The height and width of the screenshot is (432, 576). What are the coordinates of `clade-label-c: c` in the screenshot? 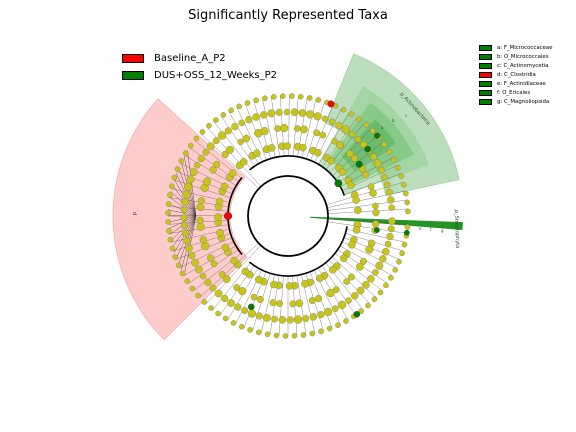 It's located at (406, 115).